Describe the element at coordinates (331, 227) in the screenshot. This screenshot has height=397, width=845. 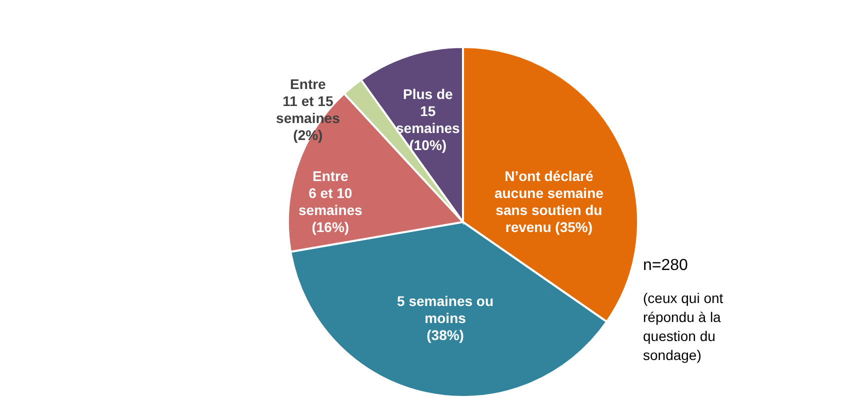
I see `data-label: (16%)` at that location.